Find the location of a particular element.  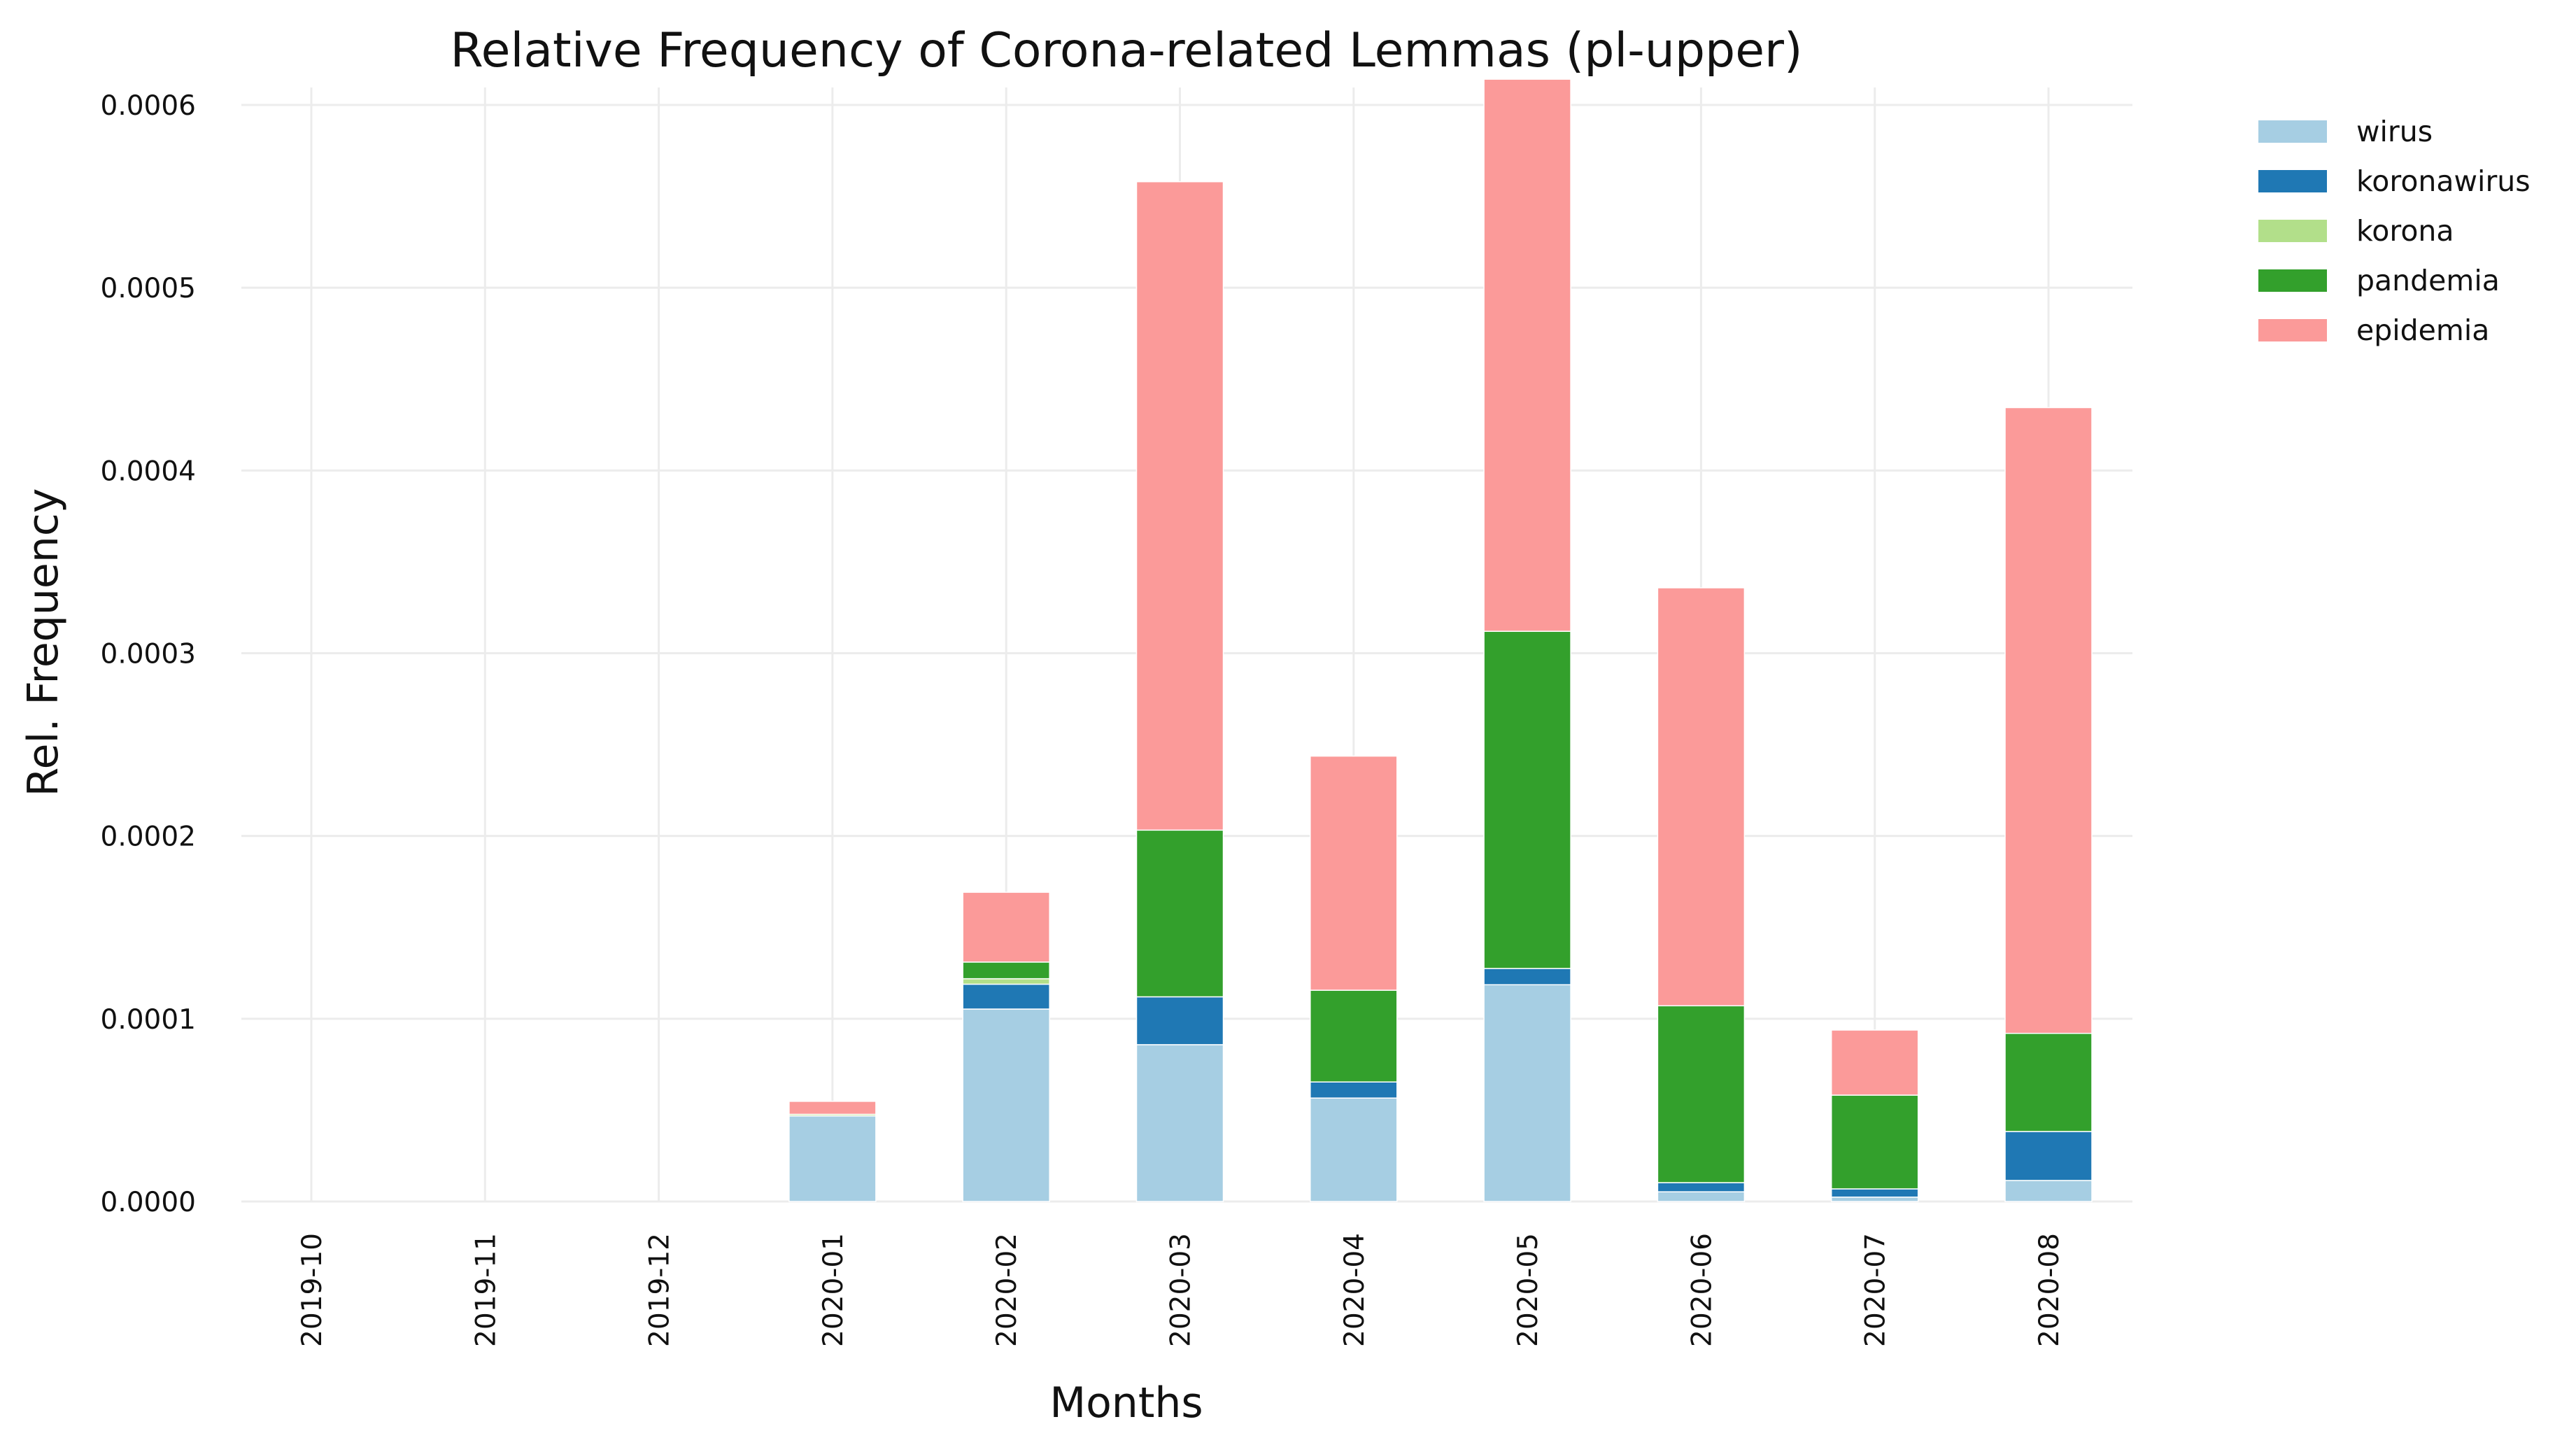

y-tick-label: 0.0004 is located at coordinates (148, 471).